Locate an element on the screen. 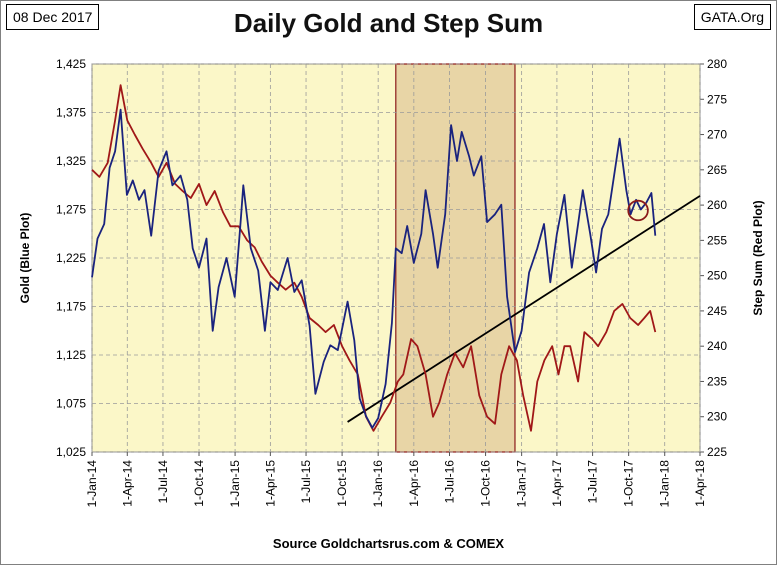 This screenshot has width=777, height=565. y-tick-label-left: 1,225 is located at coordinates (71, 258).